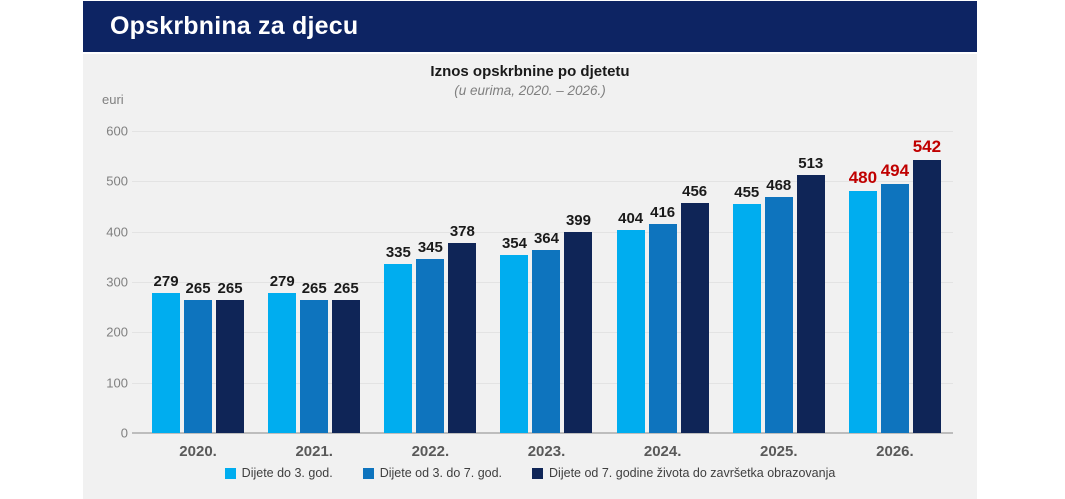 This screenshot has height=499, width=1065. I want to click on bar: 399, so click(578, 322).